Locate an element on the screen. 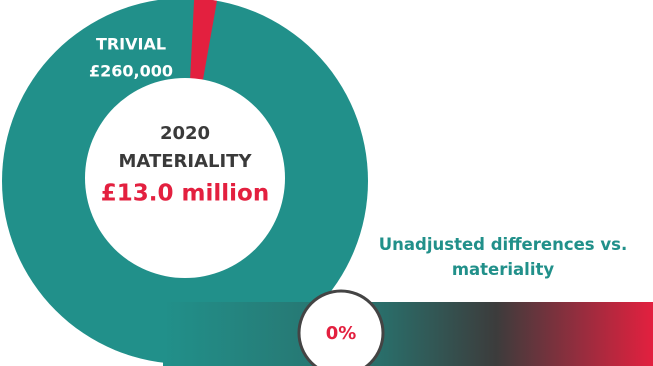  materiality-label: MATERIALITY is located at coordinates (186, 161).